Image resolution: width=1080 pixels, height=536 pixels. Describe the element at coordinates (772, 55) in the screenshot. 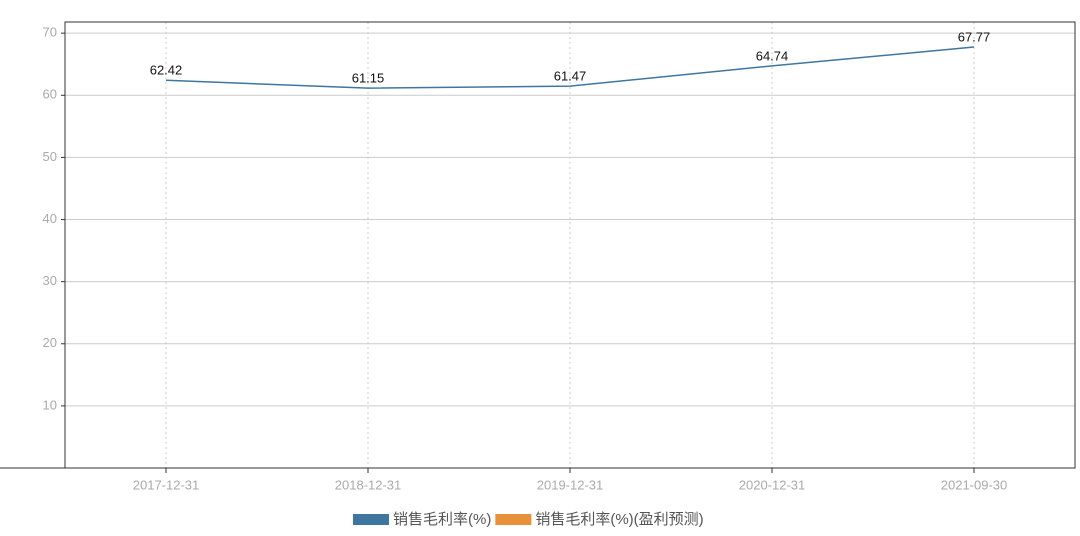

I see `data-label: 64.74` at that location.